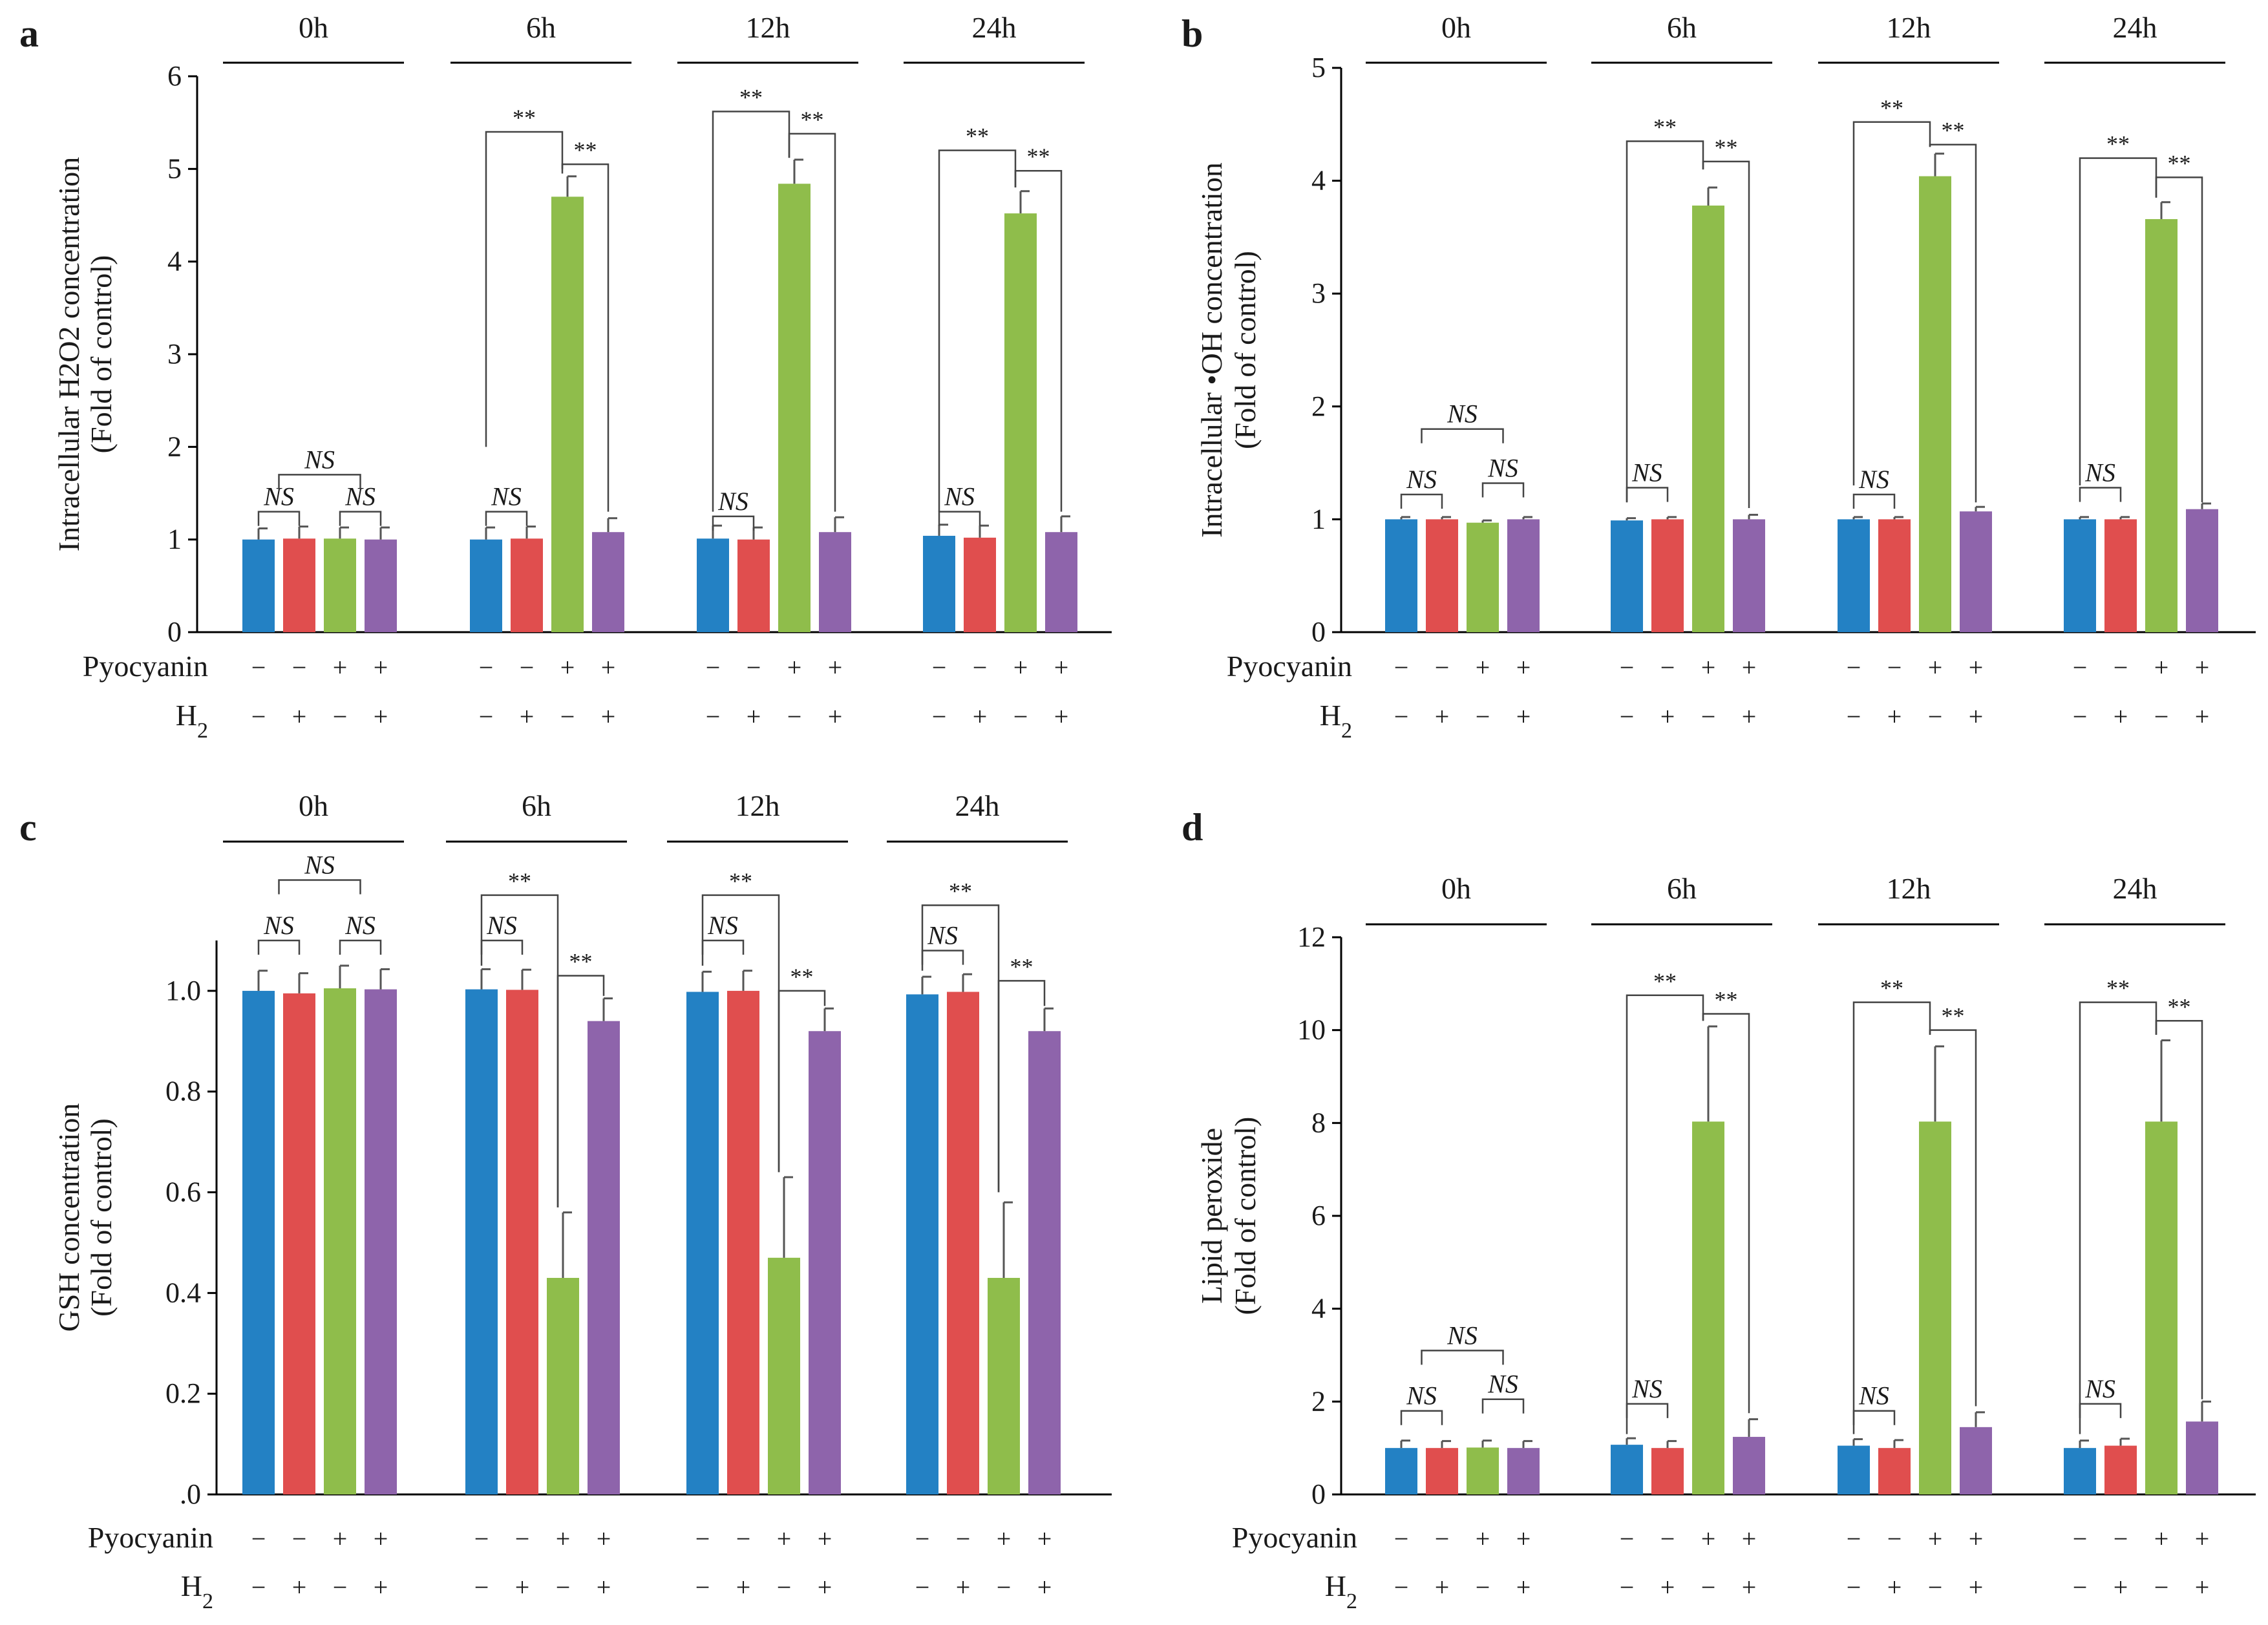 This screenshot has height=1625, width=2268. Describe the element at coordinates (1318, 406) in the screenshot. I see `y-tick-label: 2` at that location.